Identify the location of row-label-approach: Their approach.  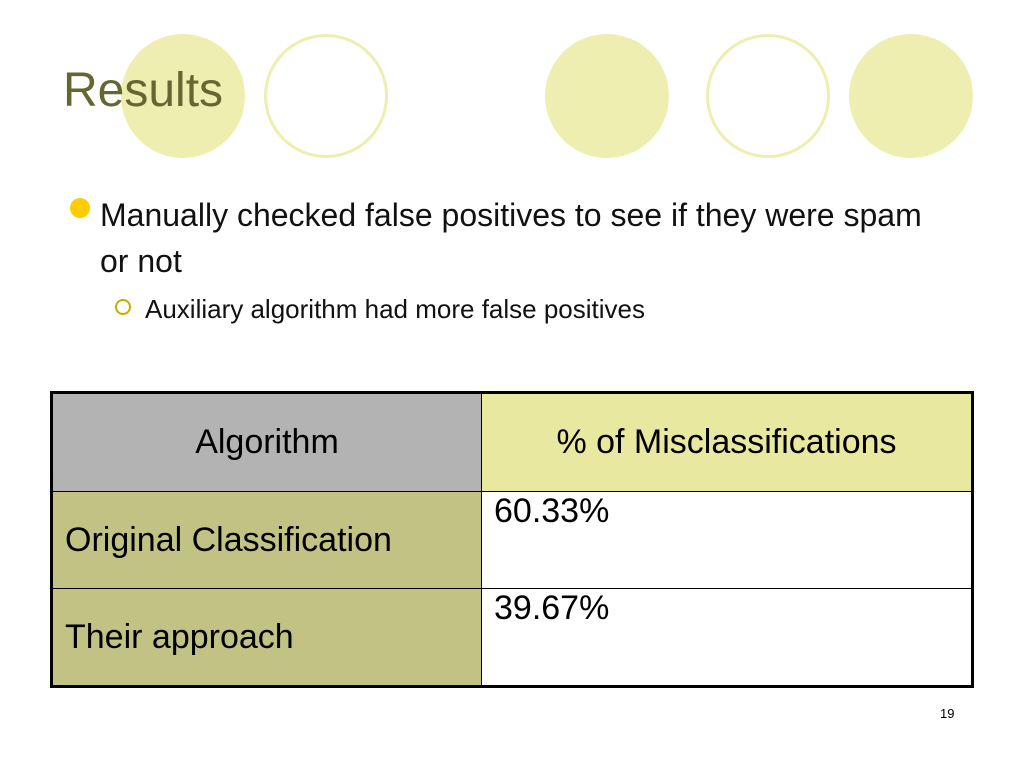
(266, 637).